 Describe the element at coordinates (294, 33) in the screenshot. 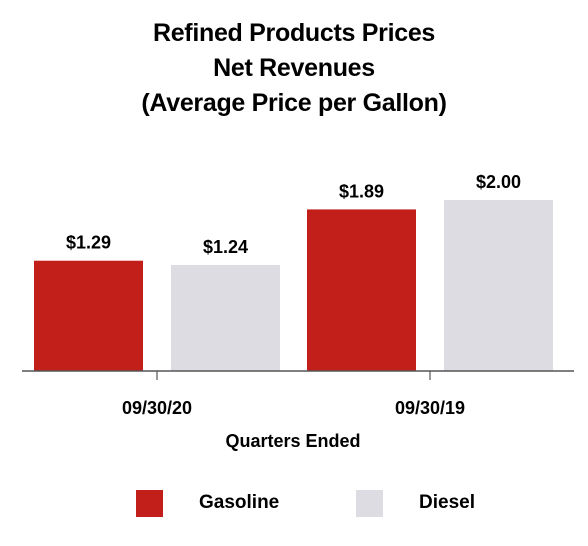

I see `chart-title-line-1: Refined Products Prices` at that location.